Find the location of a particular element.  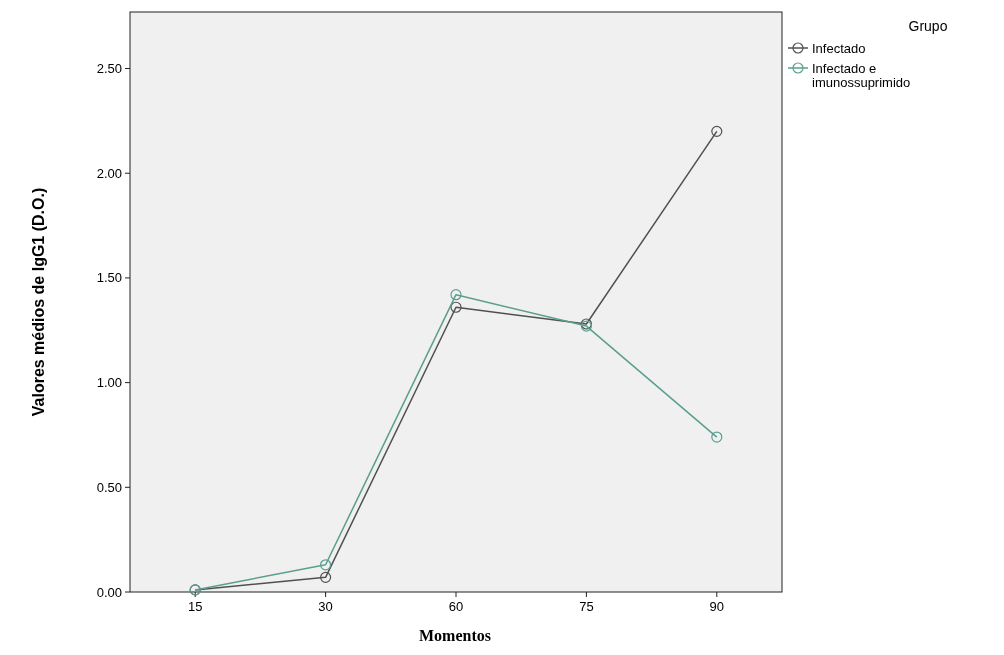

x-tick-label: 15 is located at coordinates (195, 606).